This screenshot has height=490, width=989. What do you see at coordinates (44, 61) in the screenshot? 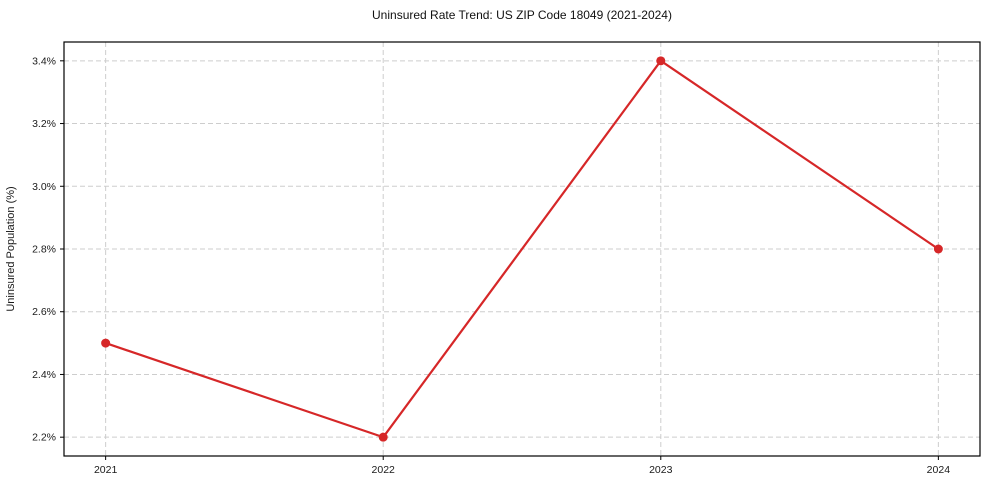
I see `y-tick-label: 3.4%` at bounding box center [44, 61].